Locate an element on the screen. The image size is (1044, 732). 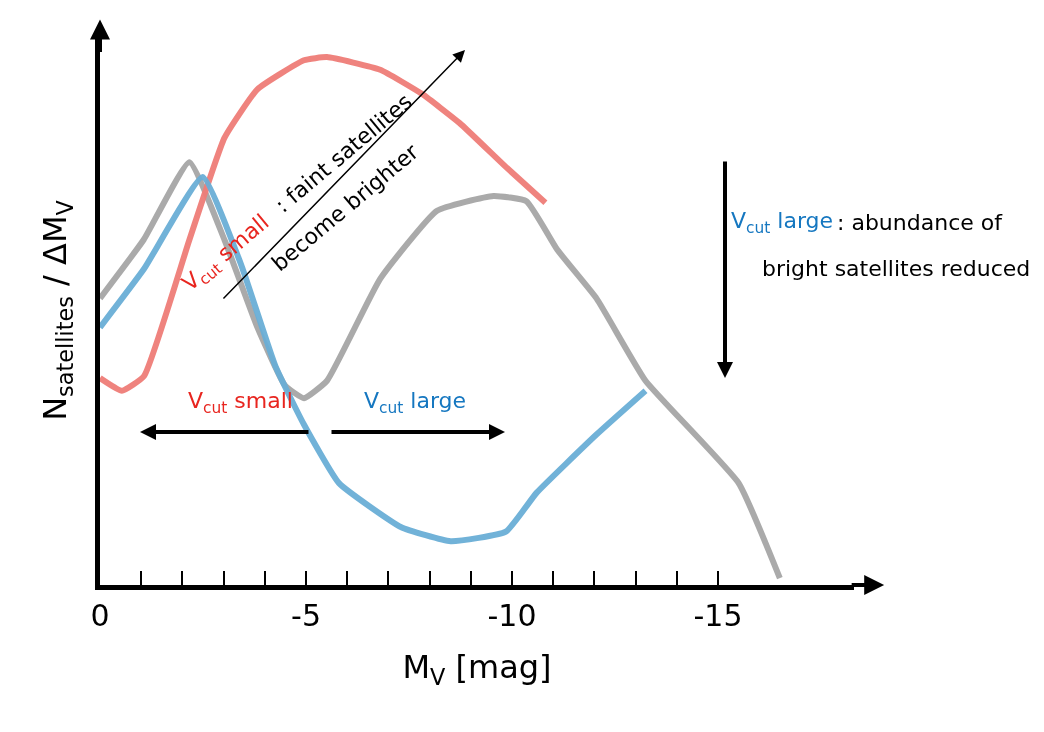
annotation: V$_{cut}$ small is located at coordinates (240, 402).